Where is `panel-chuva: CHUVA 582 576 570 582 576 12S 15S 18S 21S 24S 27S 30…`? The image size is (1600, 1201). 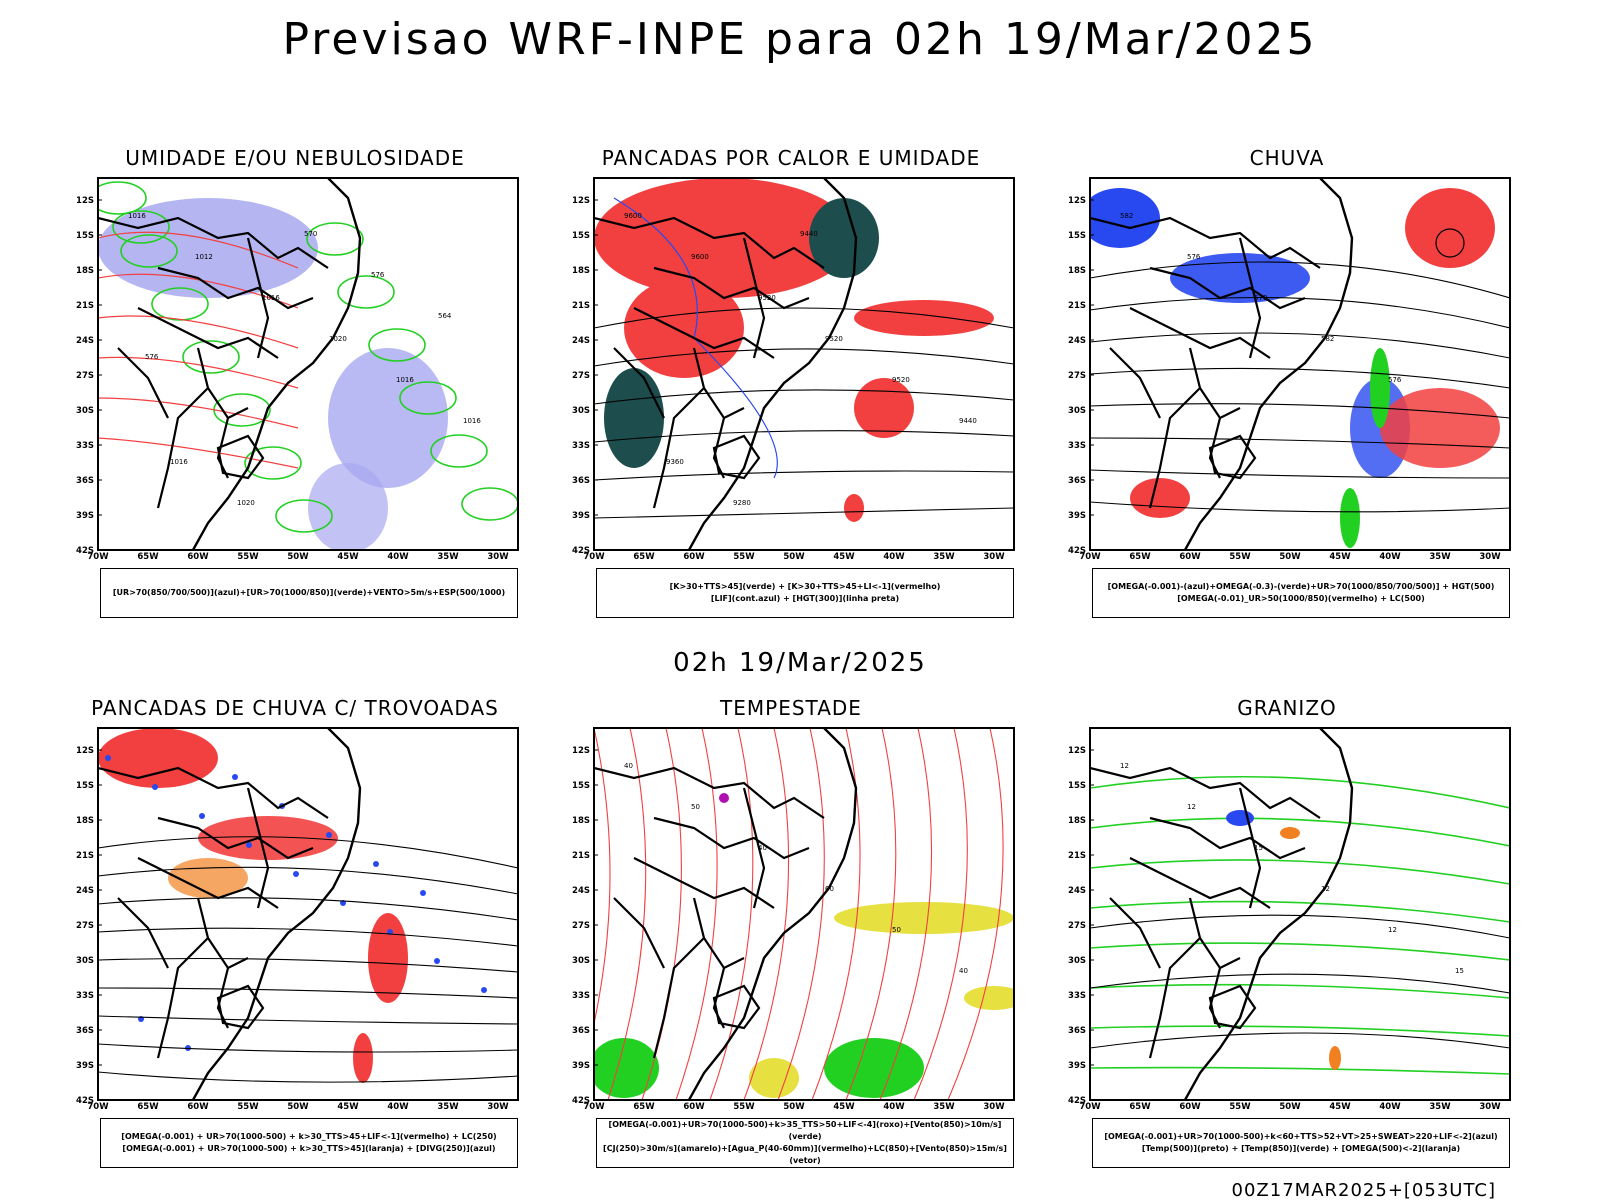 panel-chuva: CHUVA 582 576 570 582 576 12S 15S 18S 21S 24S 27S 30… is located at coordinates (1287, 386).